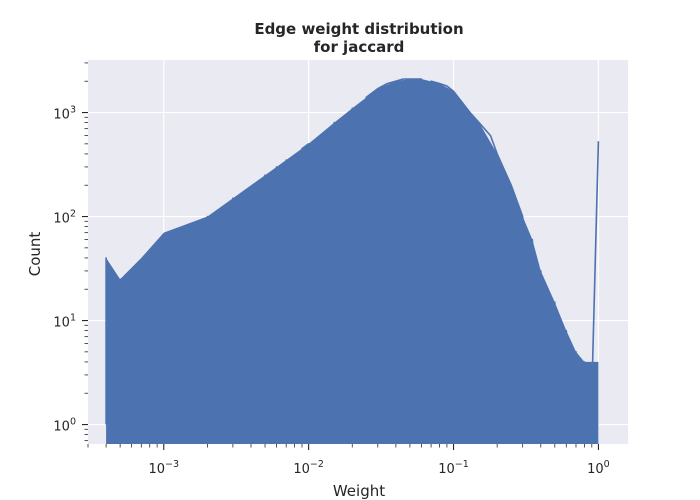 The image size is (700, 500). I want to click on x-tick-label: 10⁻¹, so click(453, 468).